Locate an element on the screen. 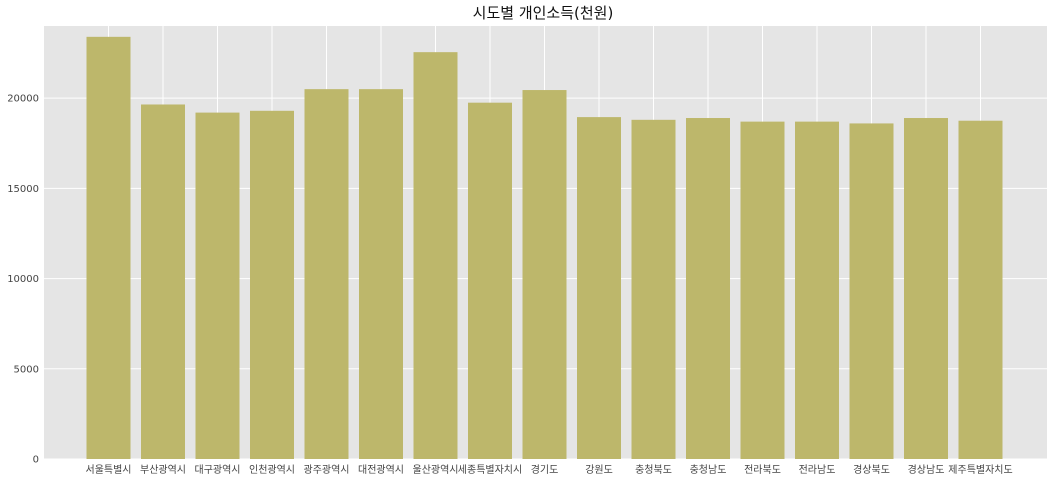 Image resolution: width=1053 pixels, height=483 pixels. y-tick-label: 20000 is located at coordinates (23, 99).